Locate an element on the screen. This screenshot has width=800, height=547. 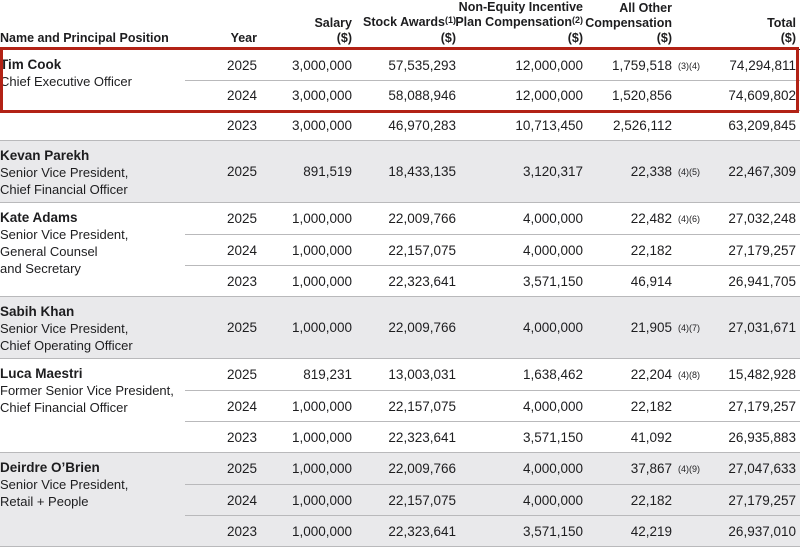
non-equity-incentive-cell: 3,120,317 is located at coordinates (552, 171).